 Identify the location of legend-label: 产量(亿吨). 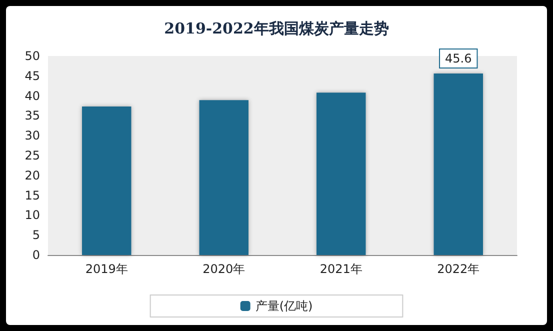
(284, 306).